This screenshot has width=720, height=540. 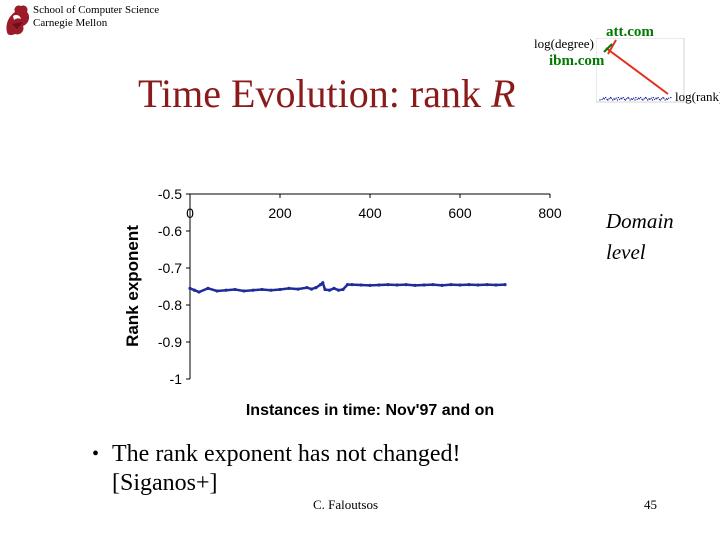 What do you see at coordinates (626, 252) in the screenshot?
I see `note-line-2: level` at bounding box center [626, 252].